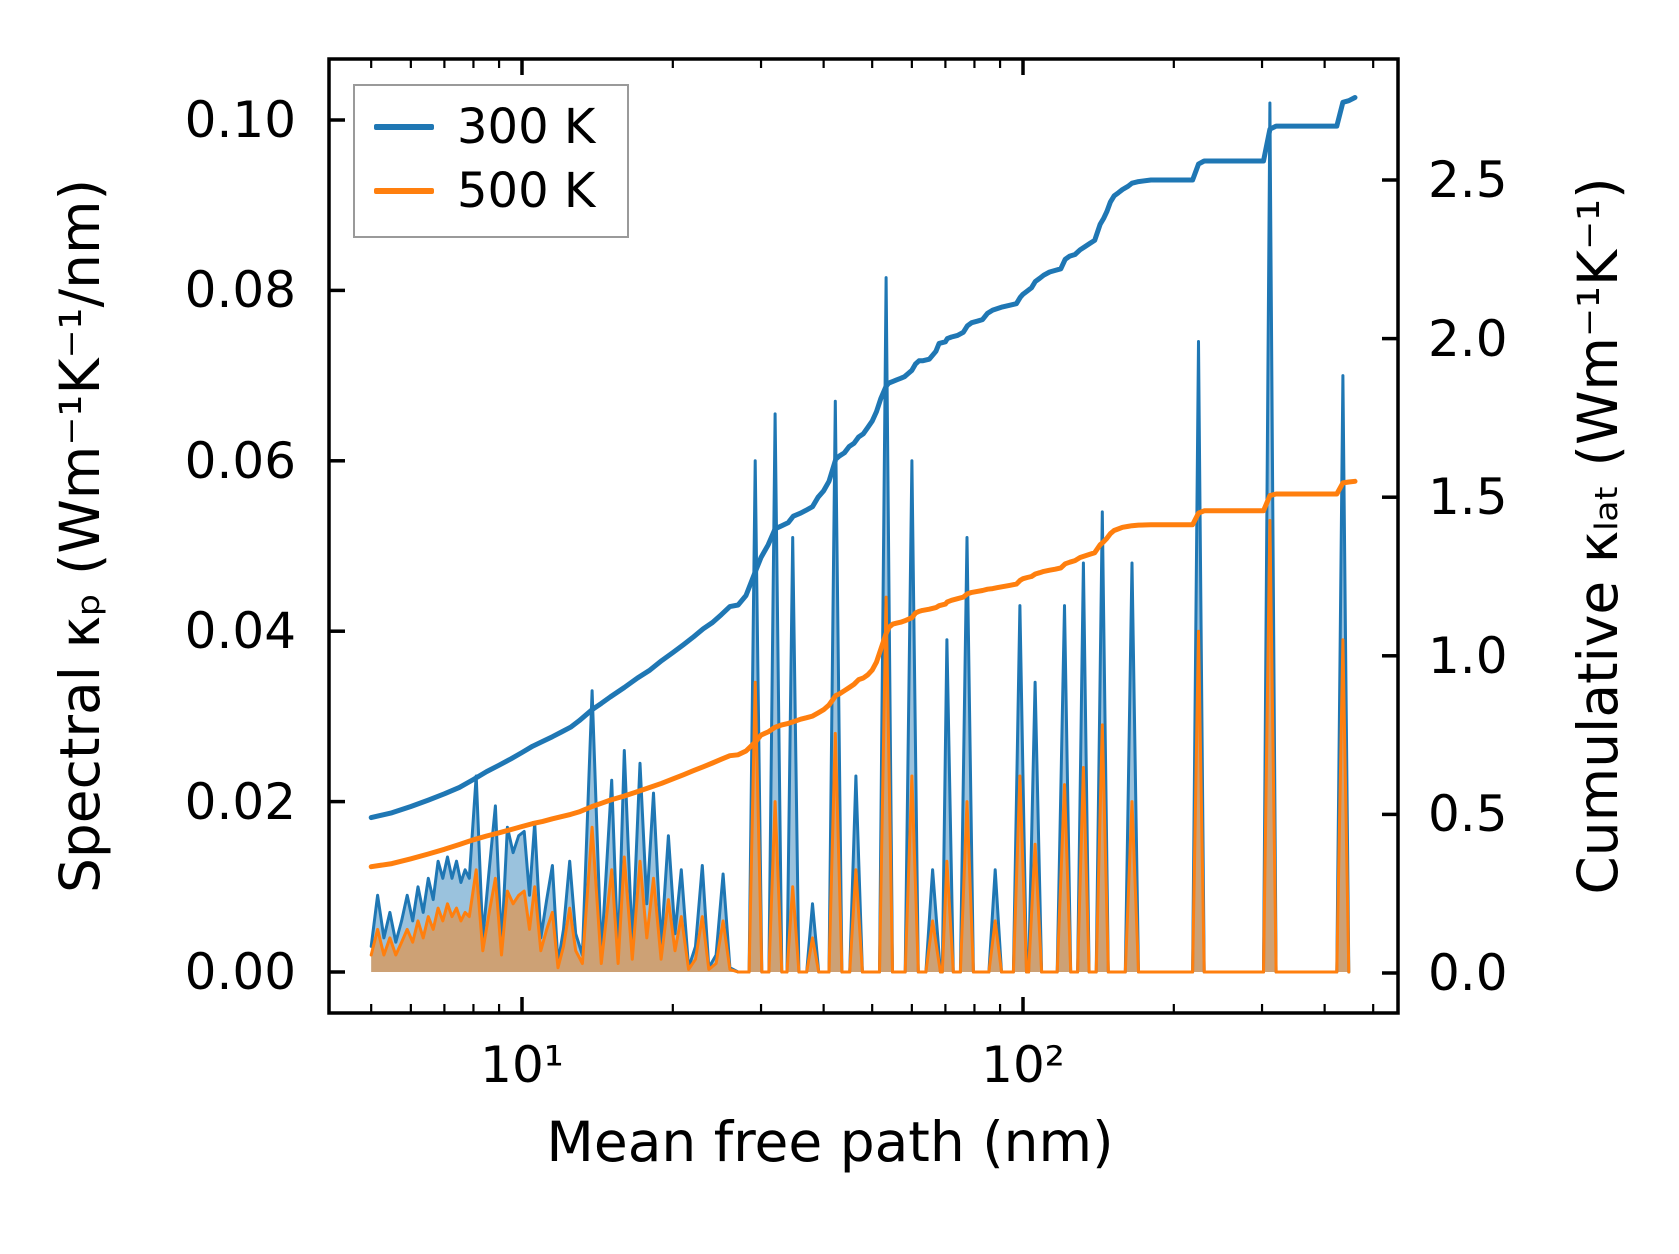 The image size is (1679, 1254). Describe the element at coordinates (240, 631) in the screenshot. I see `y-left-tick-label: 0.04` at that location.